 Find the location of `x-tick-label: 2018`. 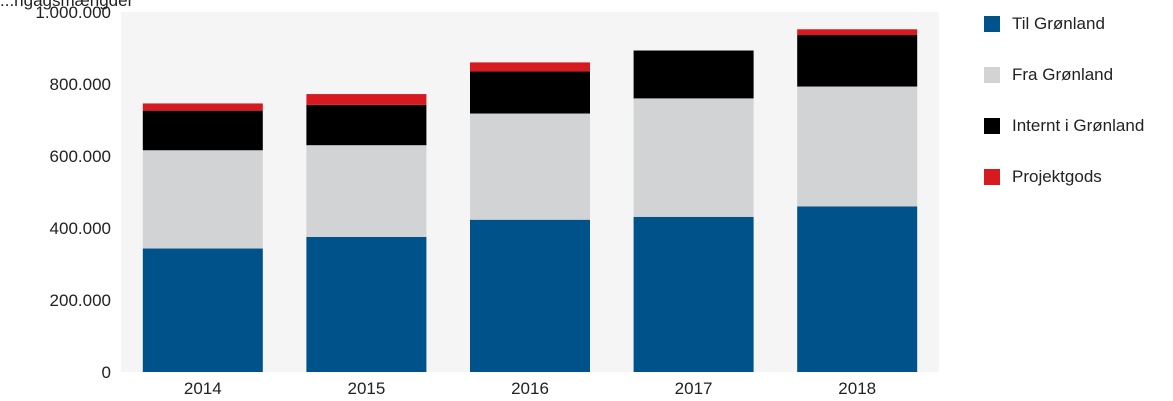

x-tick-label: 2018 is located at coordinates (857, 388).